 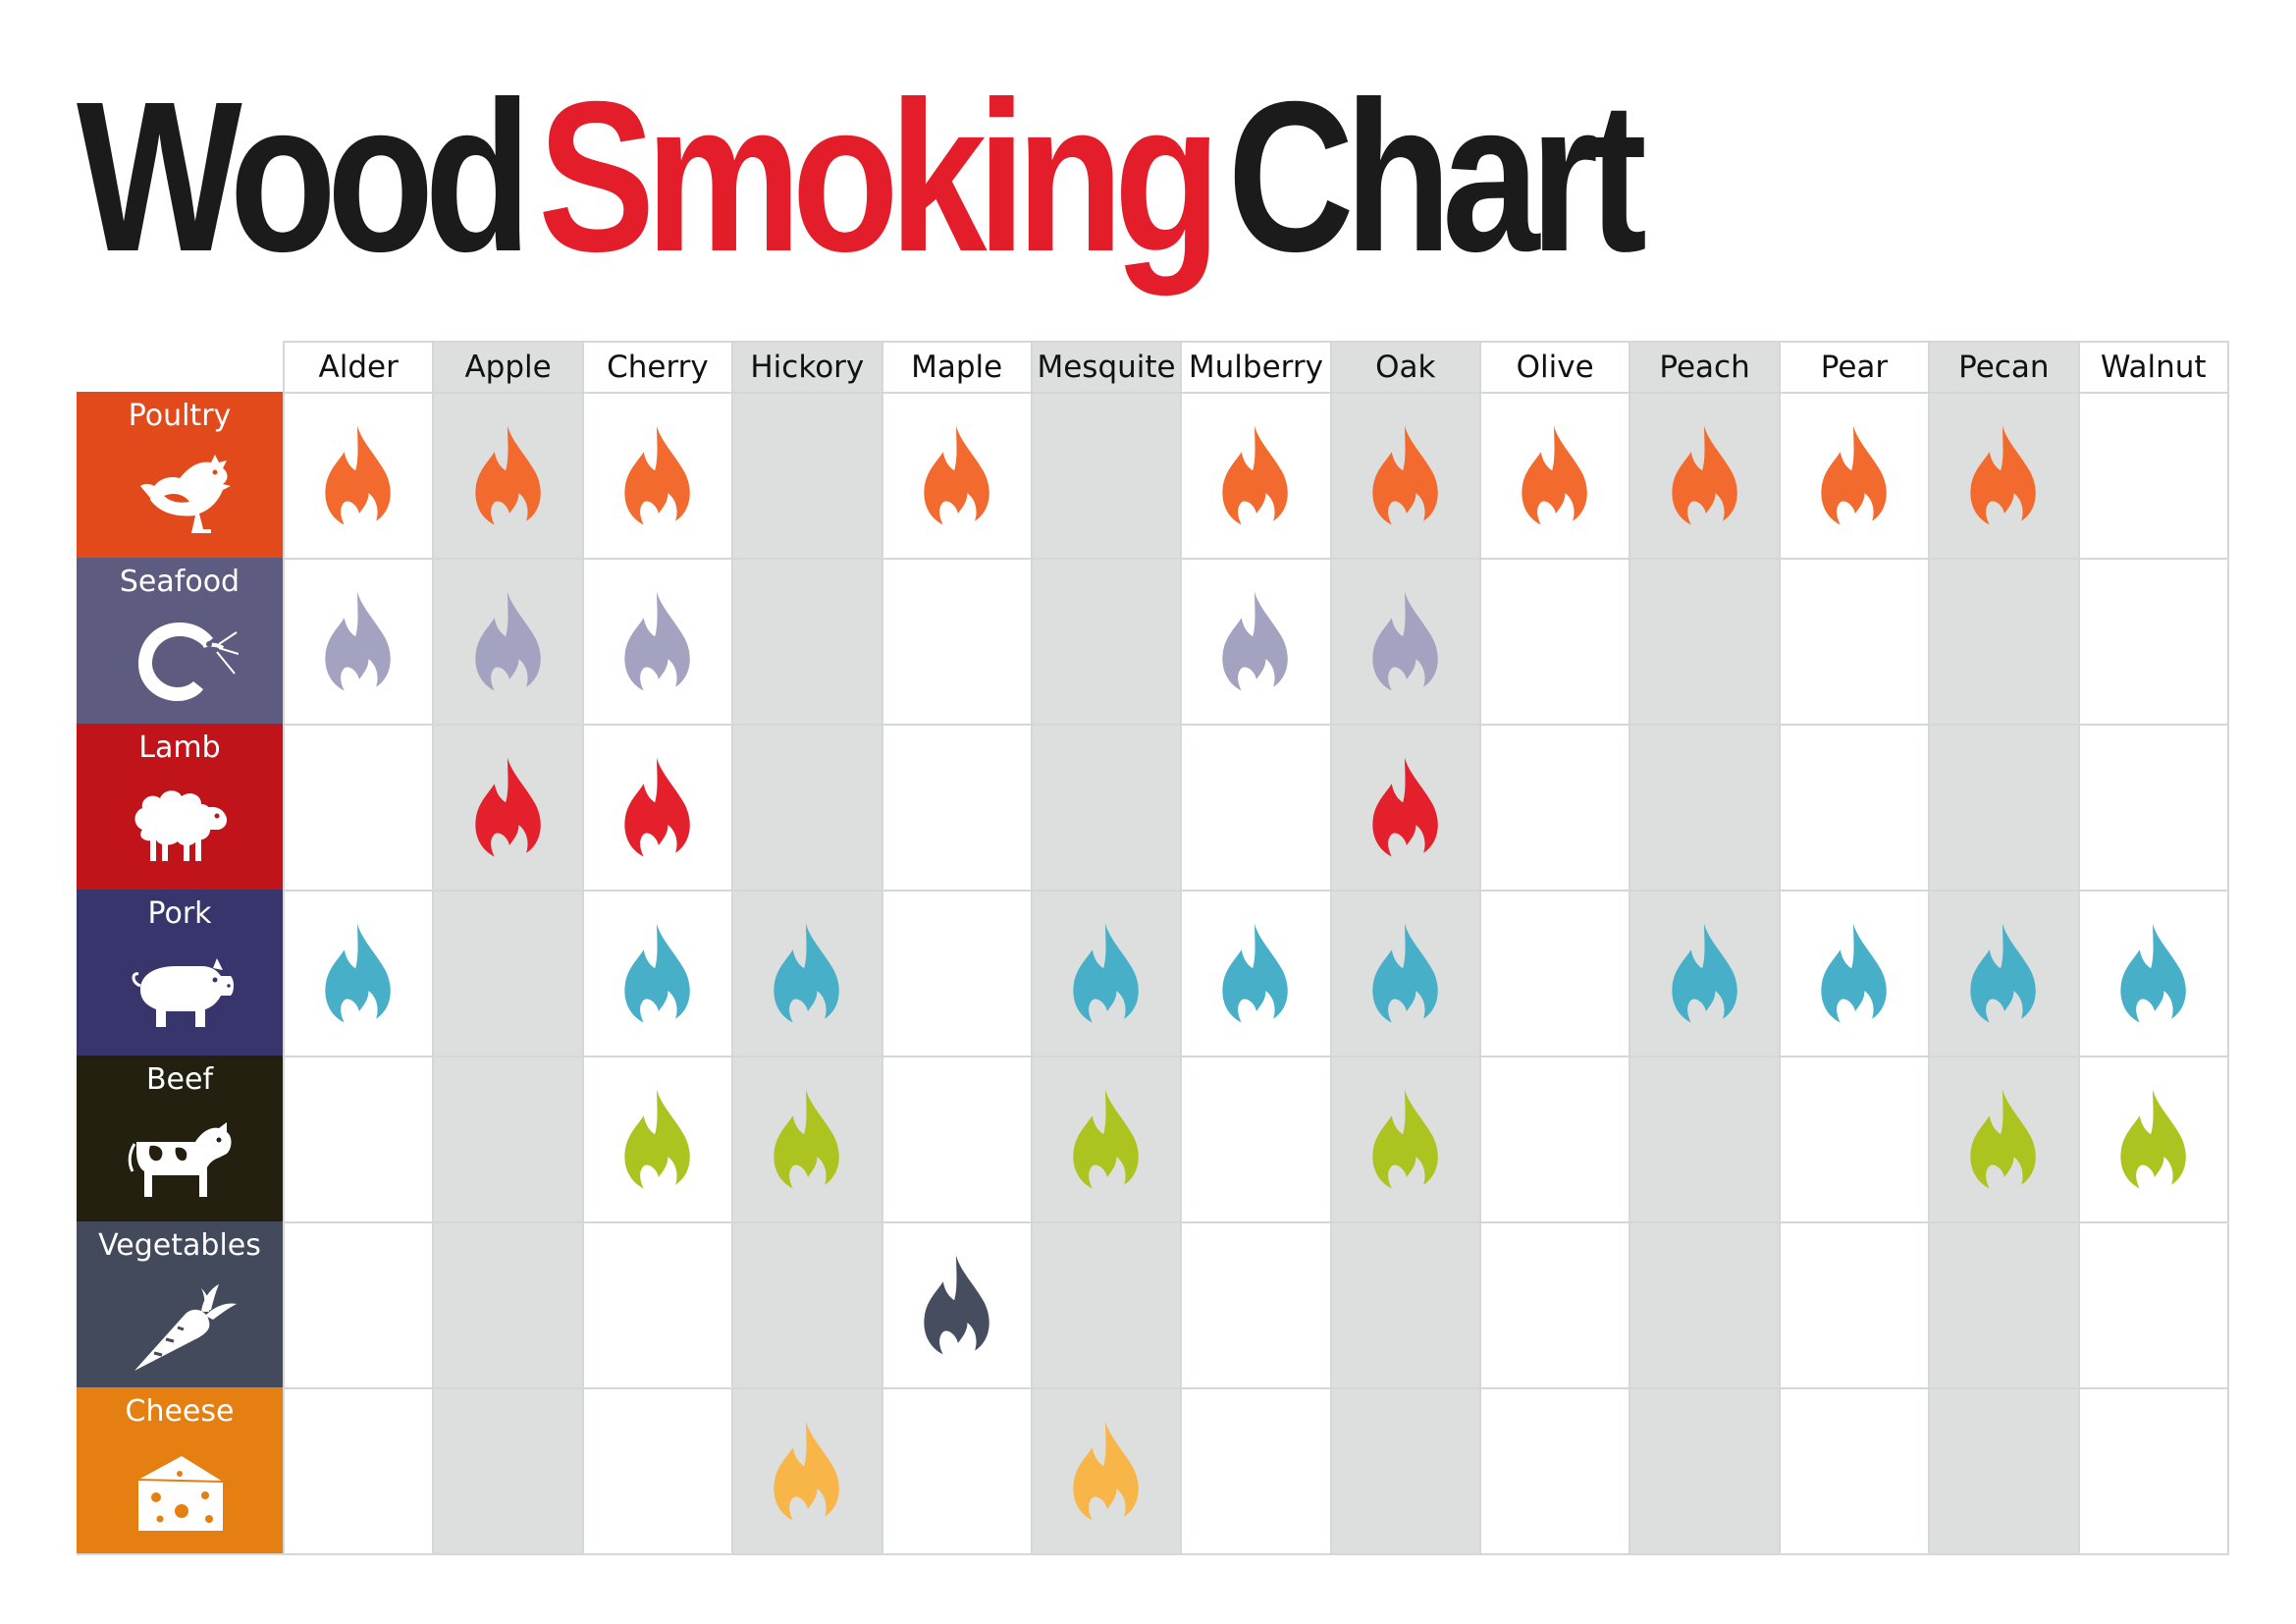 I want to click on cell-pork-oak, so click(x=1404, y=973).